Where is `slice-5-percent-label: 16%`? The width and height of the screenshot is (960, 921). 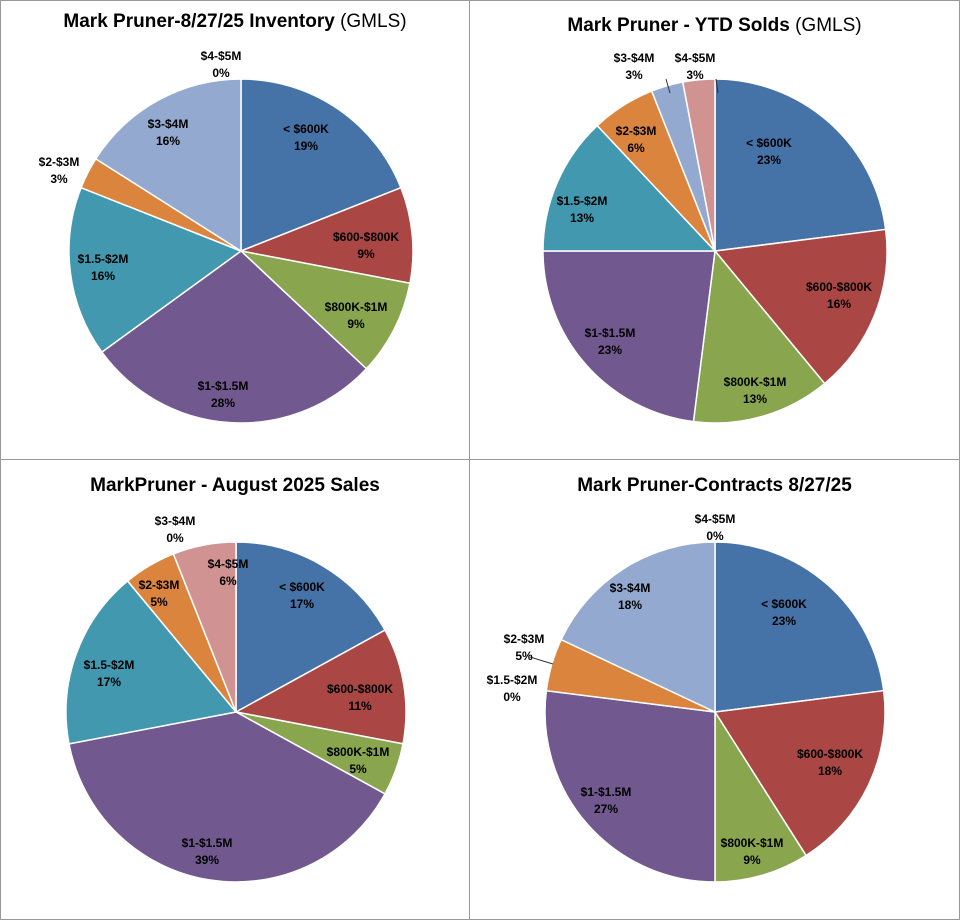 slice-5-percent-label: 16% is located at coordinates (103, 276).